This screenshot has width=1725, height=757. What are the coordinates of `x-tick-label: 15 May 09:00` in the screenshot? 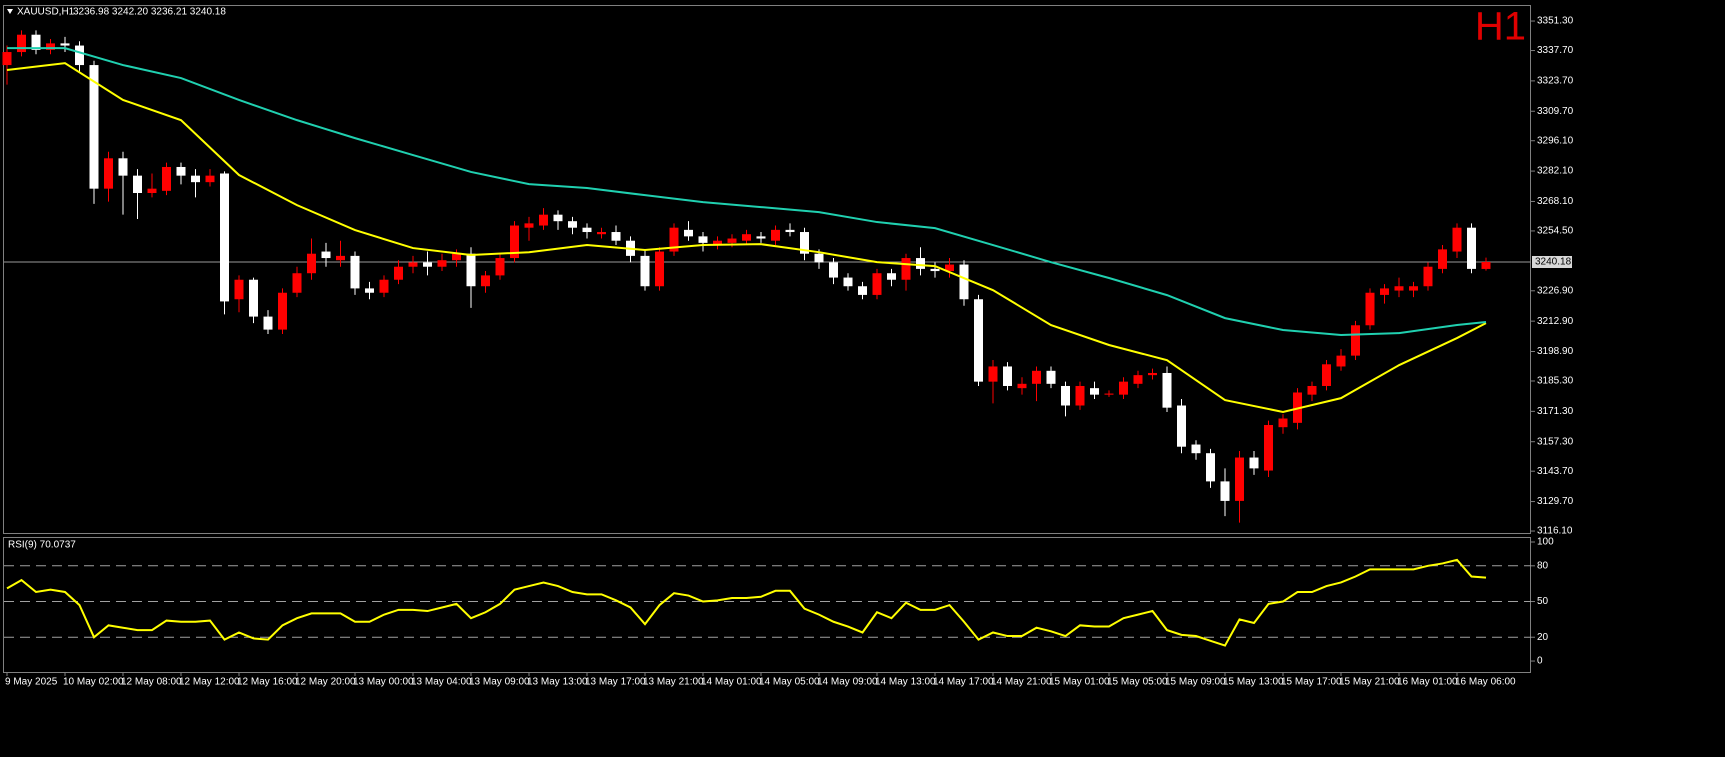 It's located at (1195, 682).